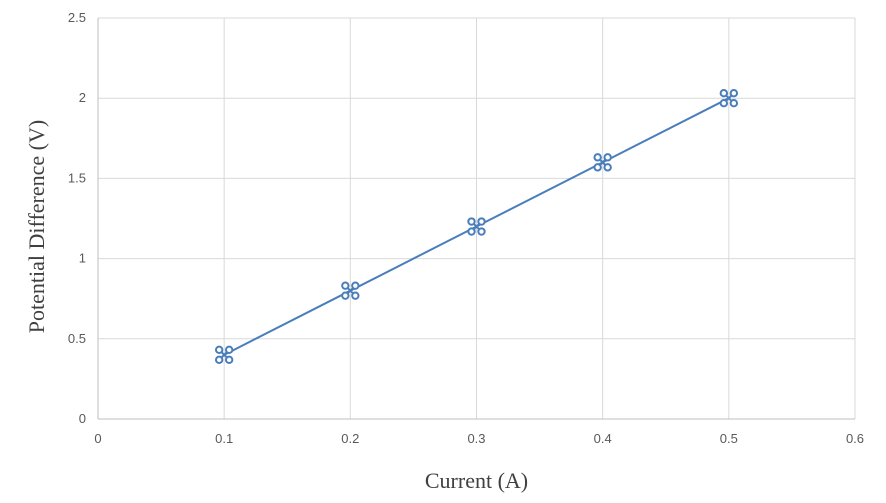 Image resolution: width=886 pixels, height=503 pixels. What do you see at coordinates (77, 338) in the screenshot?
I see `y-tick-label: 0.5` at bounding box center [77, 338].